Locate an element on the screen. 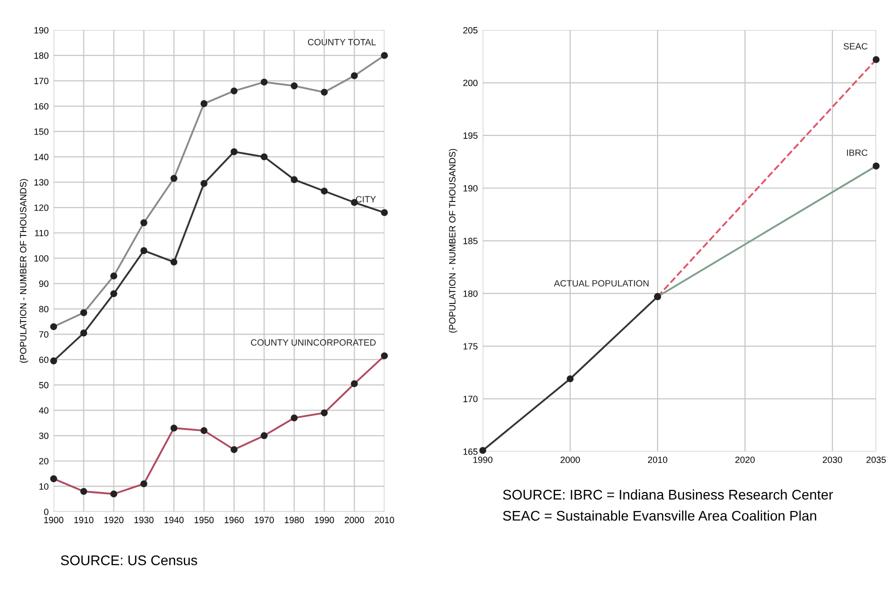 This screenshot has height=602, width=894. x-tick-label: 1940 is located at coordinates (174, 520).